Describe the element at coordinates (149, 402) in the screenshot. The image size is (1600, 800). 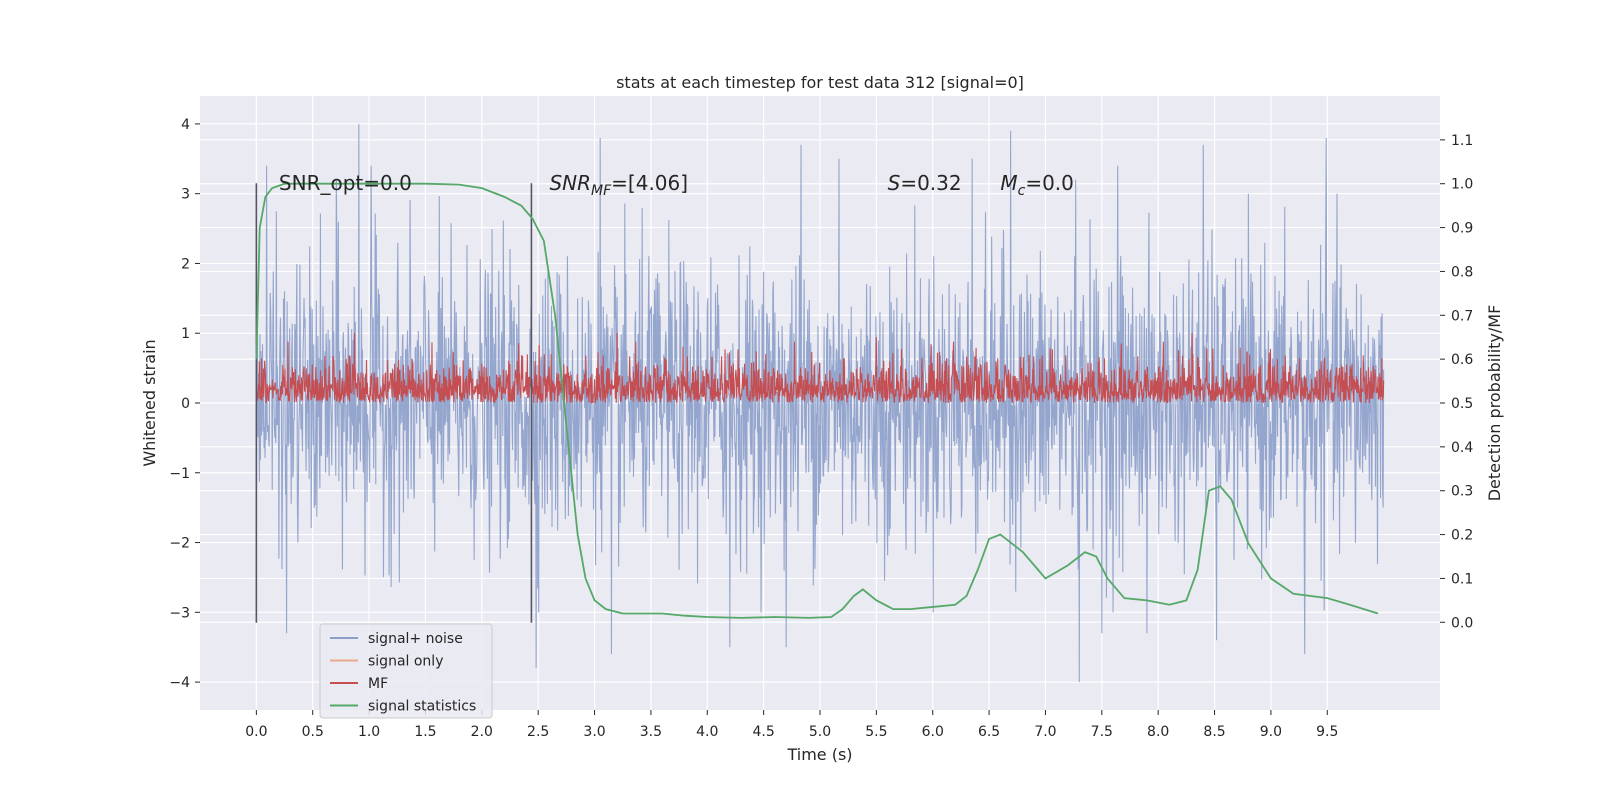
I see `y-axis-label-left: Whitened strain` at that location.